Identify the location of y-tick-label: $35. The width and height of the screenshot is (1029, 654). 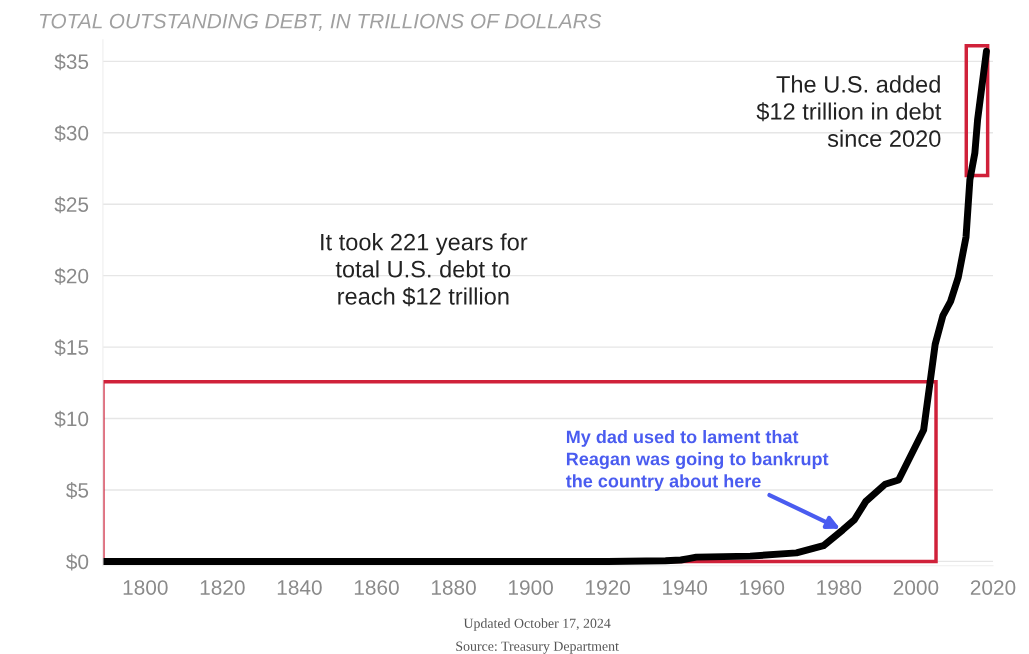
(71, 62).